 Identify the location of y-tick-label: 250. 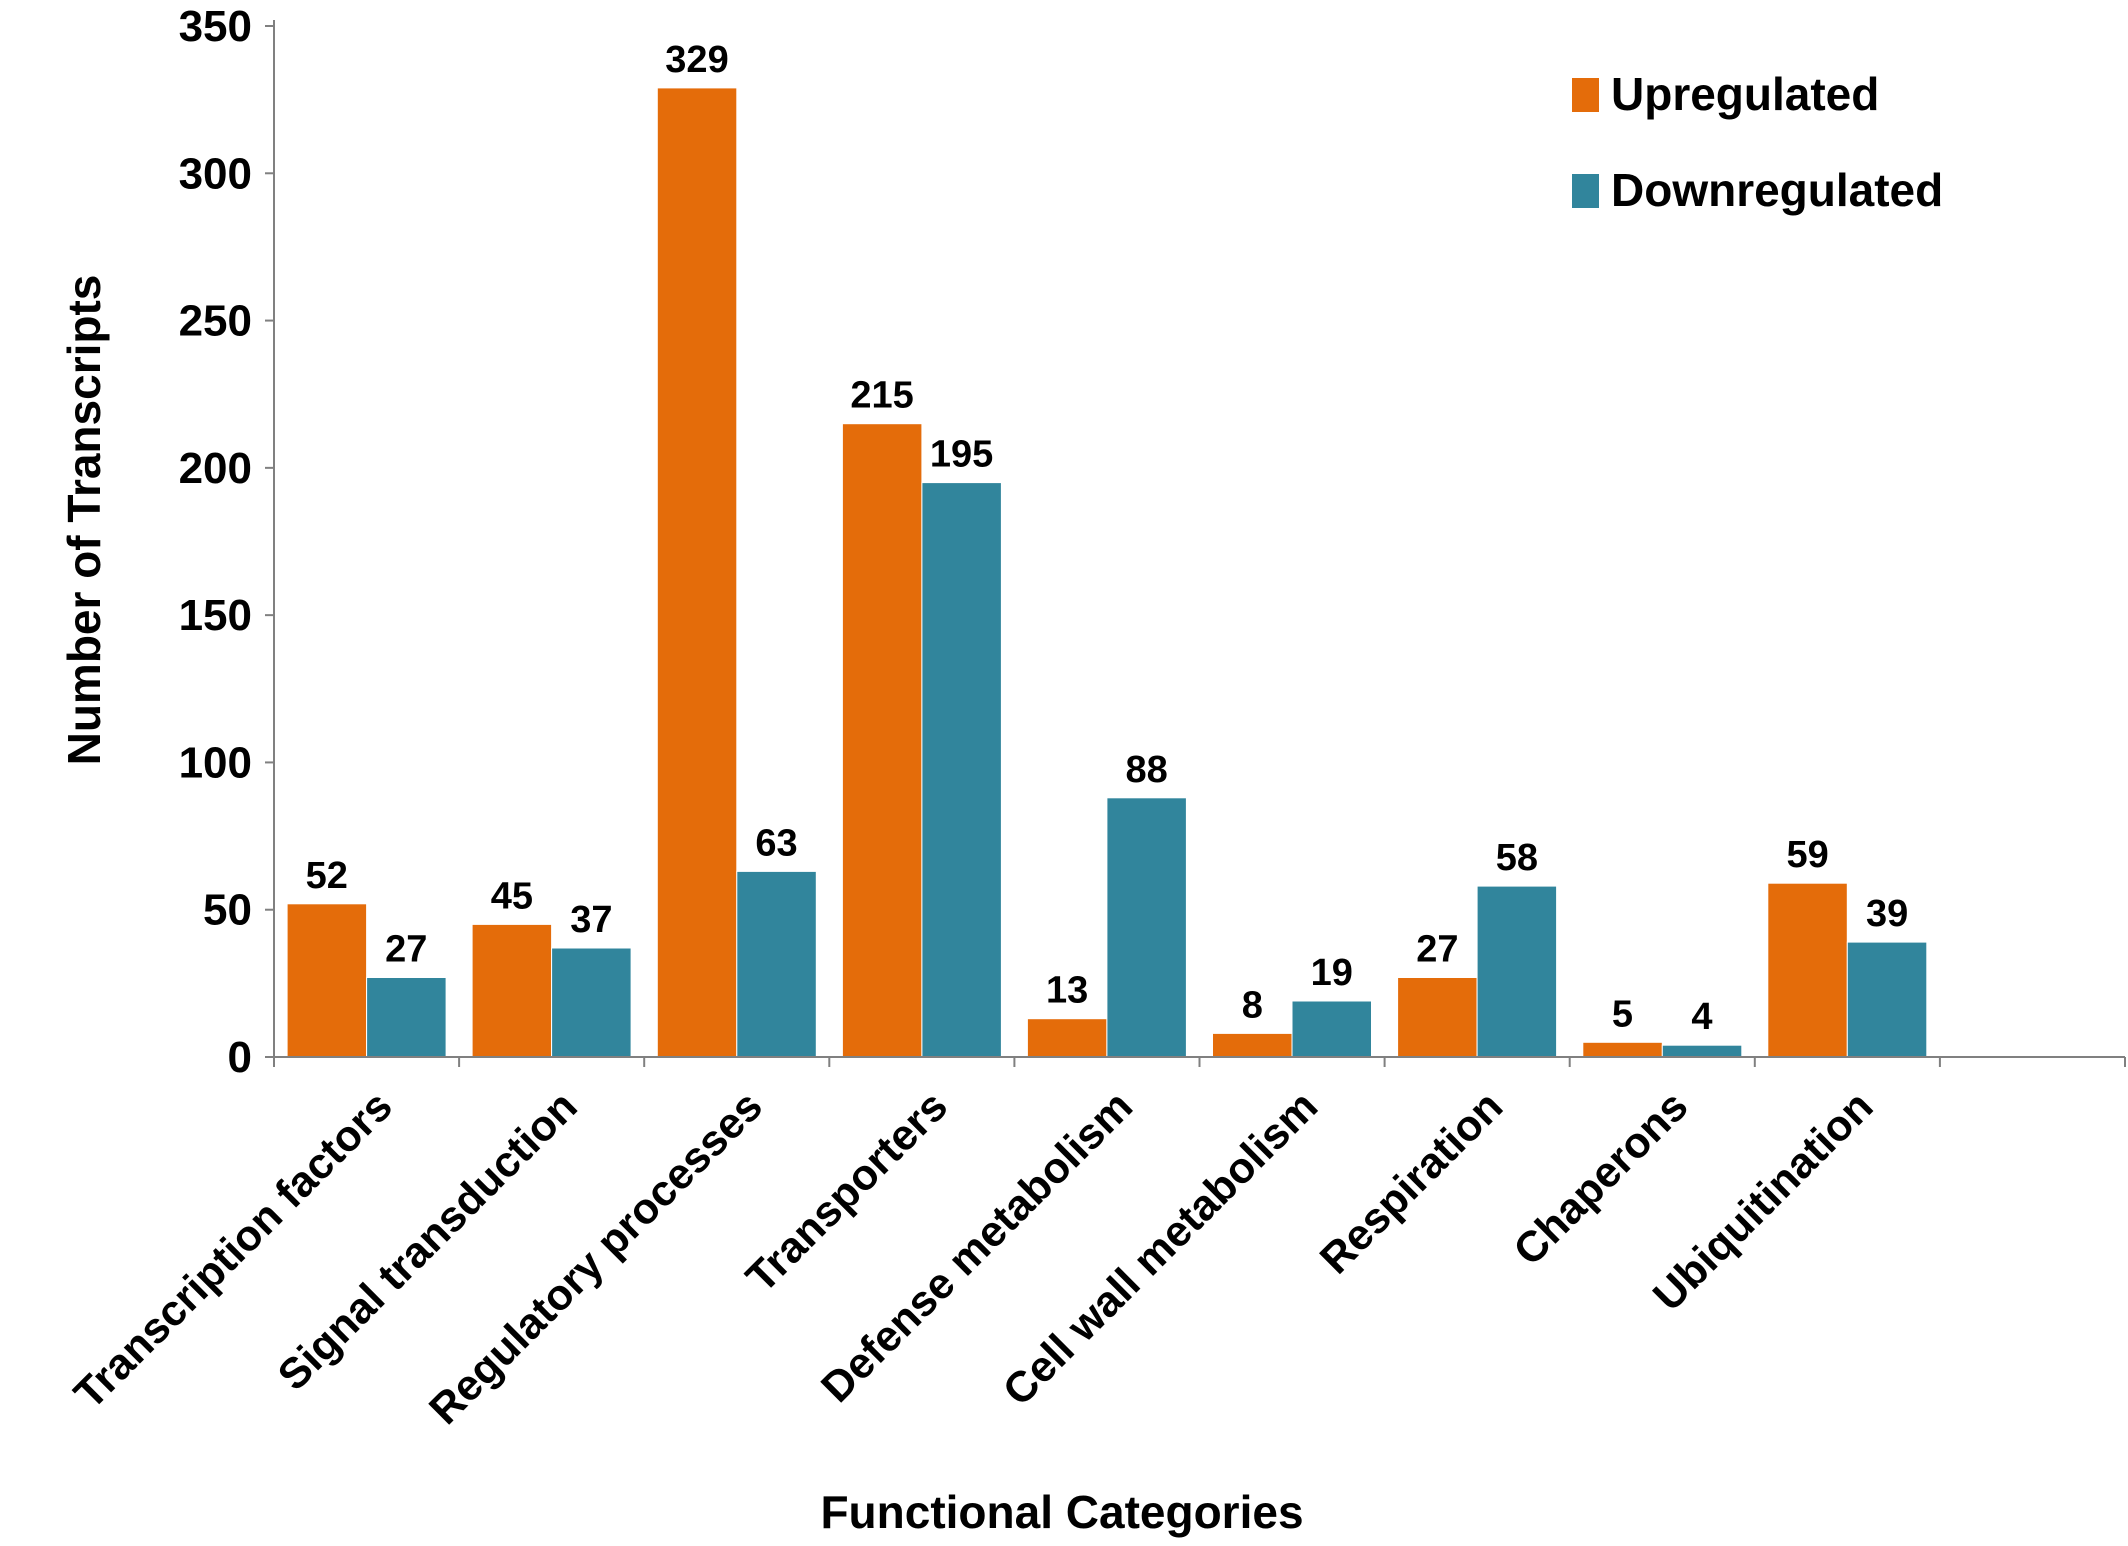
(215, 321).